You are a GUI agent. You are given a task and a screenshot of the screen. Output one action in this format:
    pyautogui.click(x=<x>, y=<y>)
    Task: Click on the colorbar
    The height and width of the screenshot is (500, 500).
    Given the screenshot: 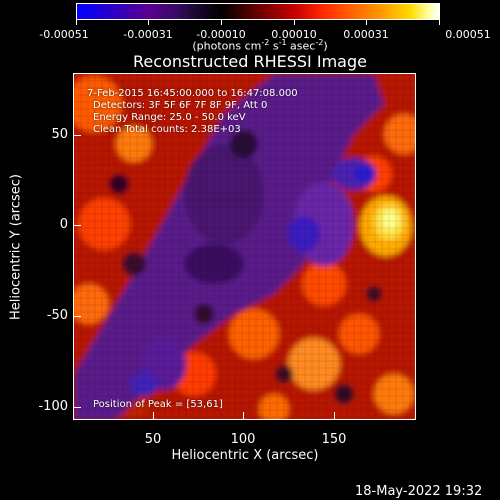 What is the action you would take?
    pyautogui.click(x=258, y=11)
    